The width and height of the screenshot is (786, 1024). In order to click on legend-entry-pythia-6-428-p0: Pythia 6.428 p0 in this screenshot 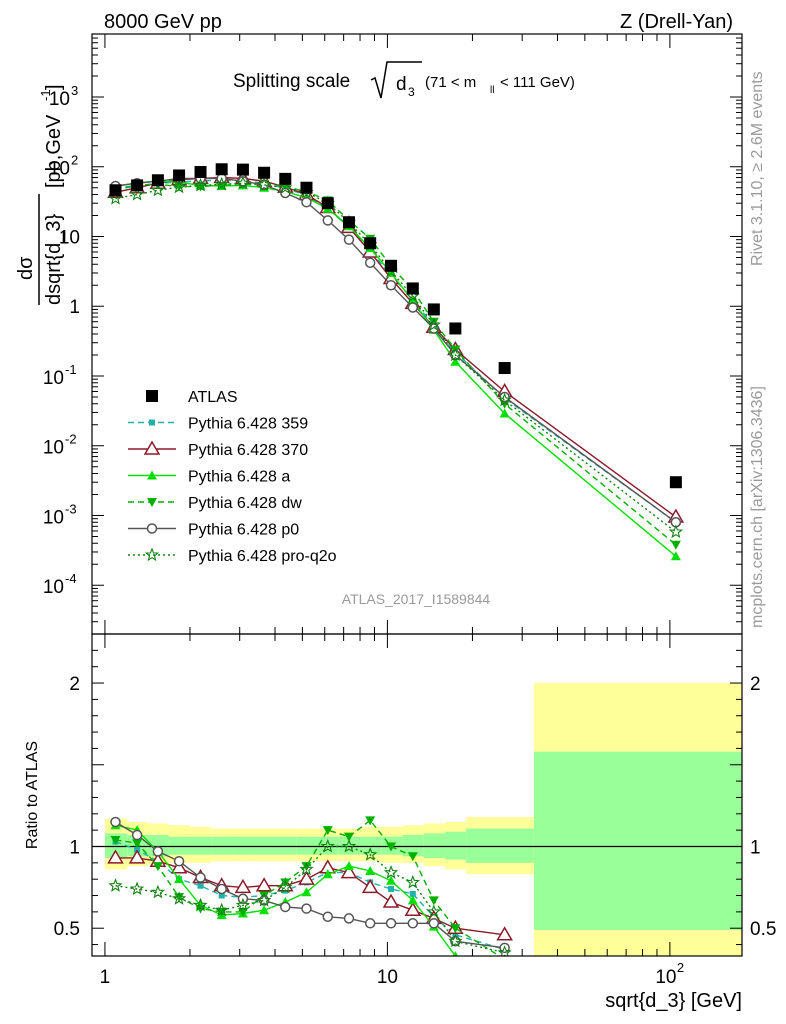, I will do `click(213, 530)`.